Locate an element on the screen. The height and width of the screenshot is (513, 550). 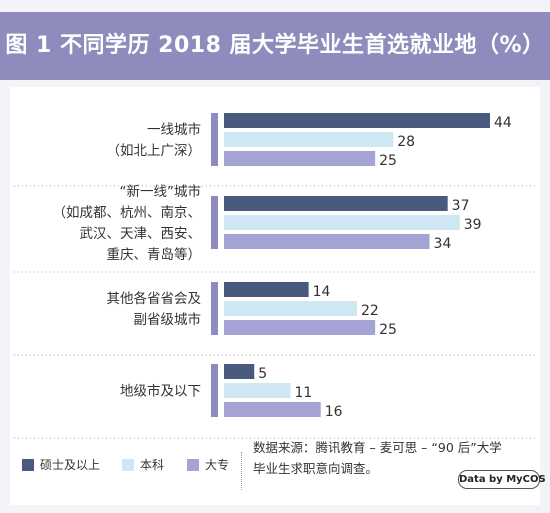
value-label-1-series-2: 28 is located at coordinates (406, 142).